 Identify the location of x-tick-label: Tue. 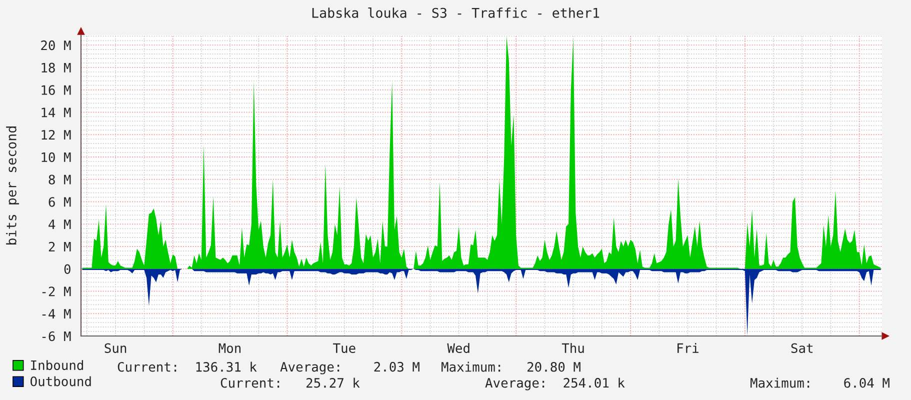
(344, 348).